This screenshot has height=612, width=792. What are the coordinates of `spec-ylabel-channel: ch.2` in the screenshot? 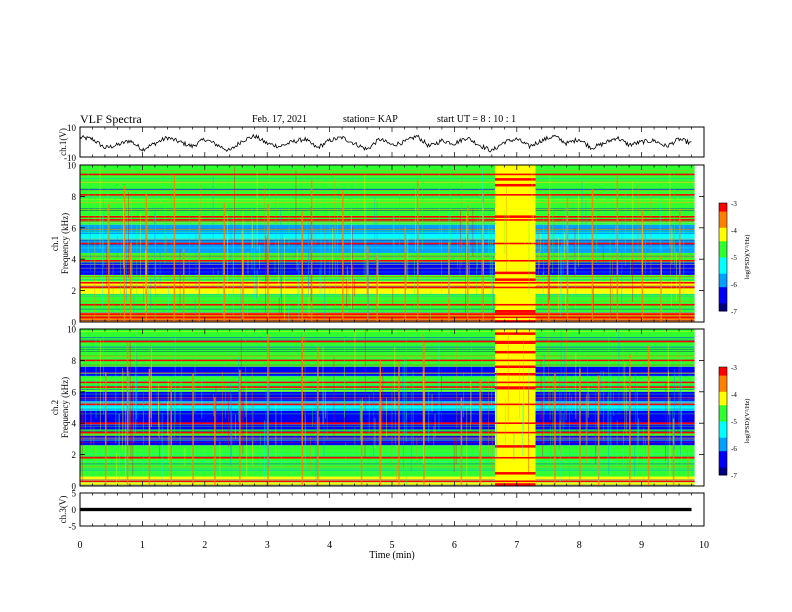 It's located at (55, 407).